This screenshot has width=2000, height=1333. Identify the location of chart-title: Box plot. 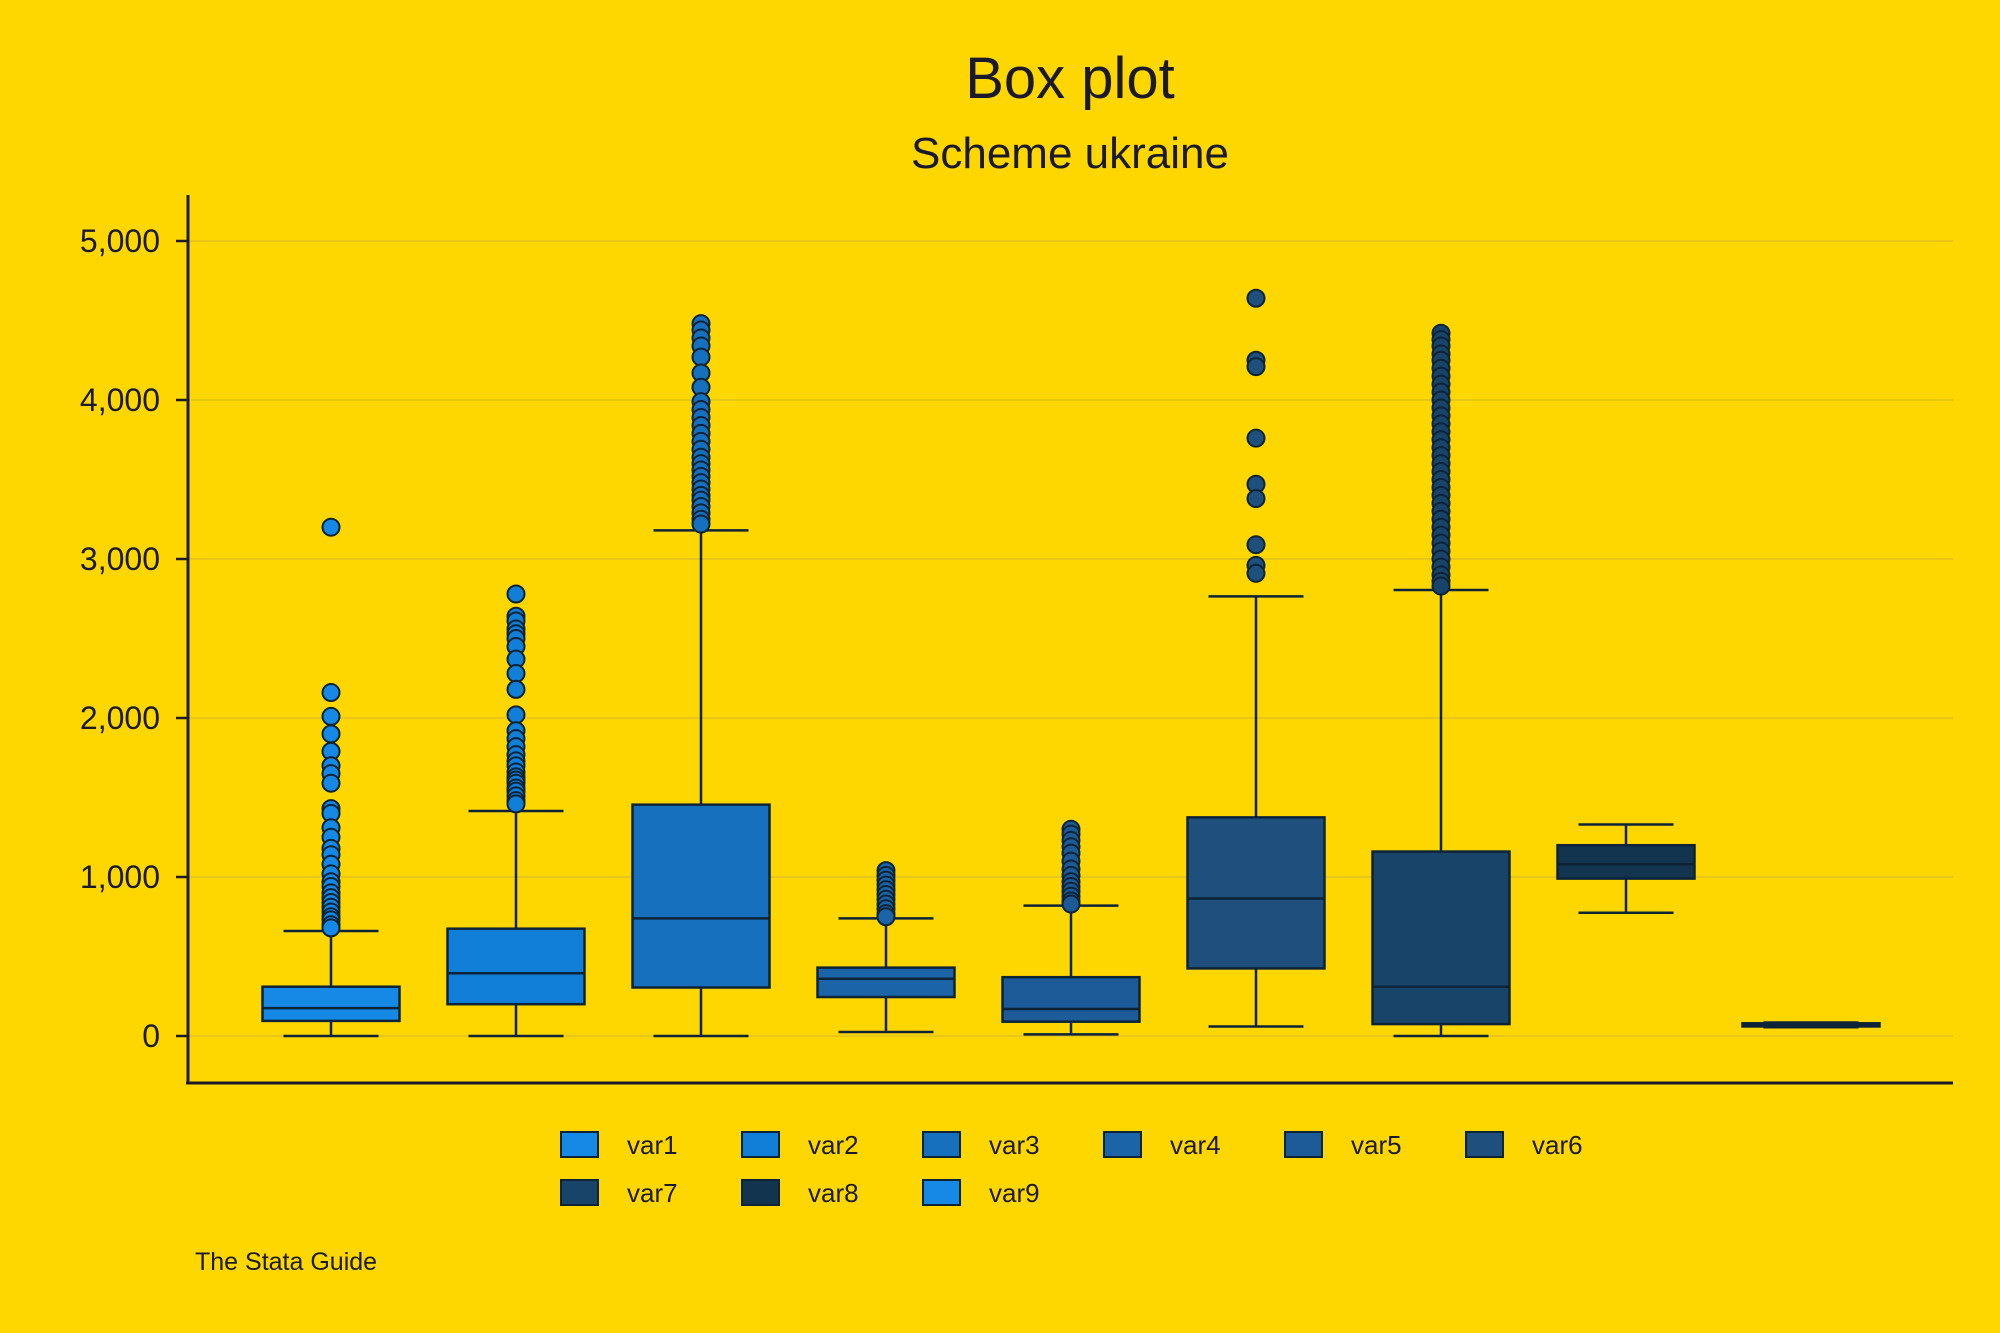
(1070, 78).